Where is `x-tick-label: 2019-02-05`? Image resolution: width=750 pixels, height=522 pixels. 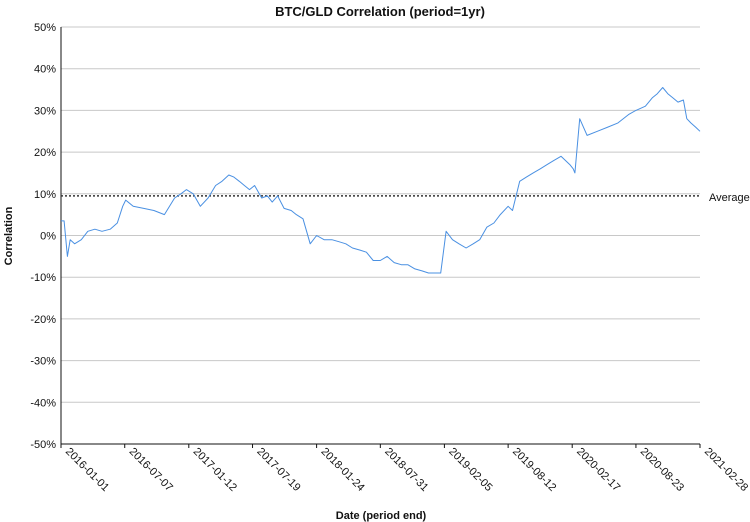
x-tick-label: 2019-02-05 is located at coordinates (470, 470).